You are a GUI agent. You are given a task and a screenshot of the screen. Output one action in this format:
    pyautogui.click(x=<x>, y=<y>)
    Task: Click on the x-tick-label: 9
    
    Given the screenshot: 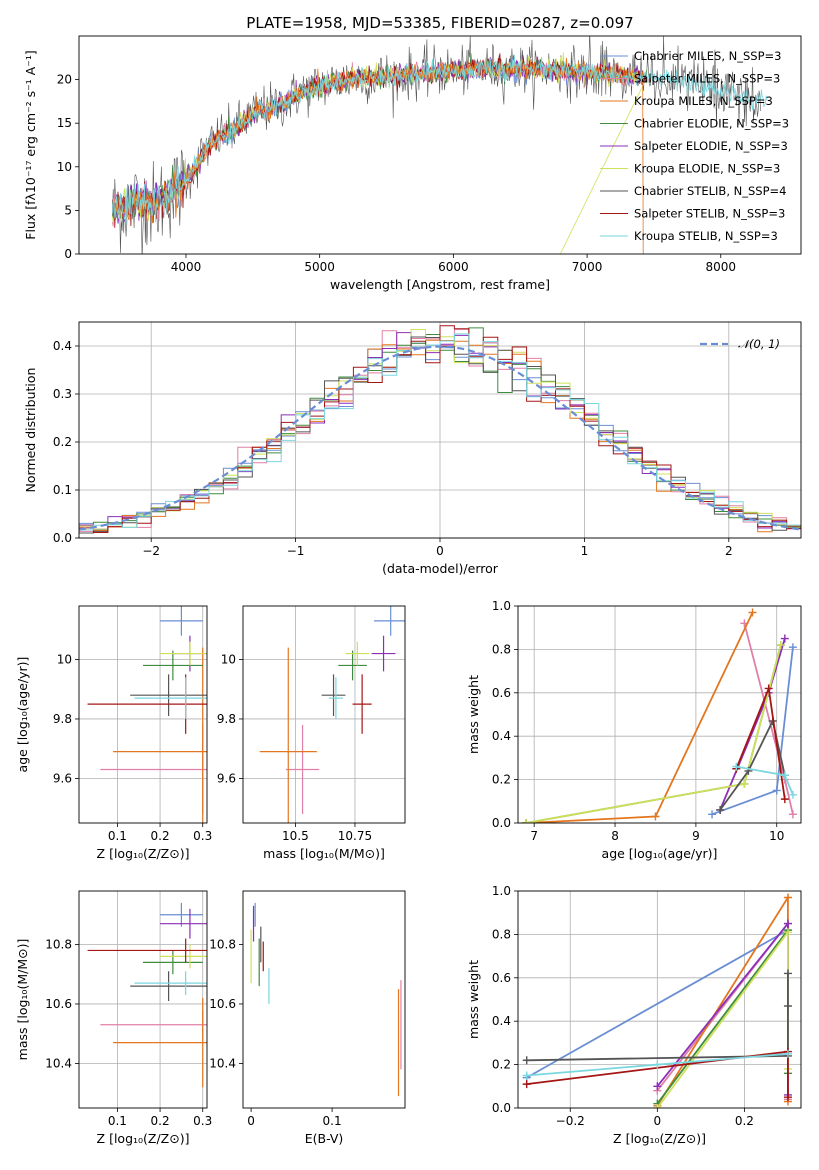 What is the action you would take?
    pyautogui.click(x=696, y=836)
    